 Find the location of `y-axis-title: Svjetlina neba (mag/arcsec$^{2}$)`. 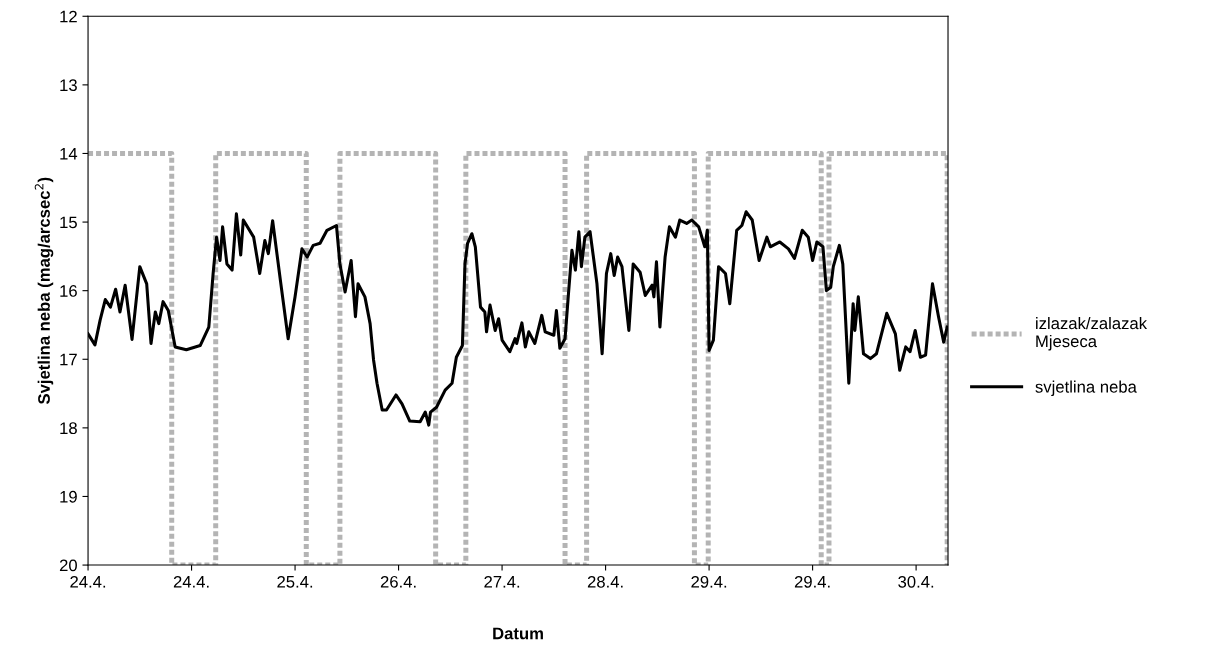

y-axis-title: Svjetlina neba (mag/arcsec$^{2}$) is located at coordinates (44, 291).